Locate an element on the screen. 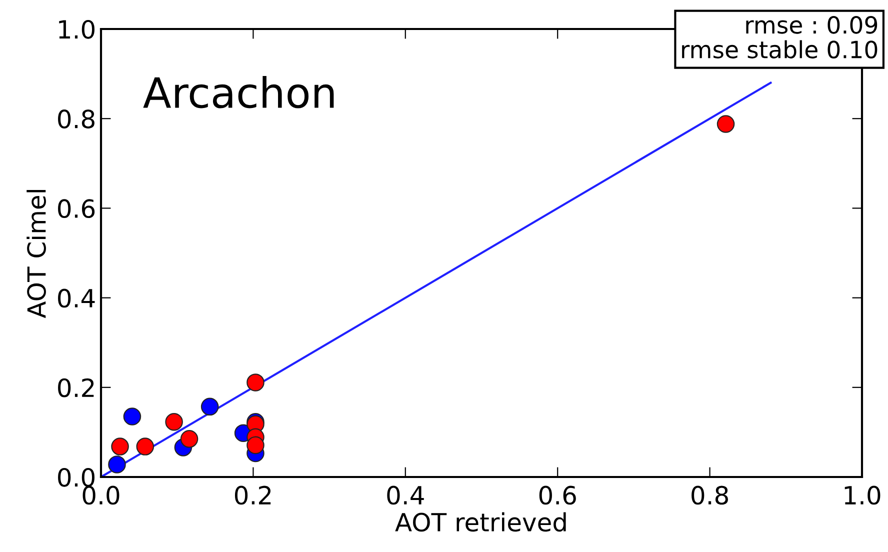  y-tick-label: 0.0 is located at coordinates (76, 477).